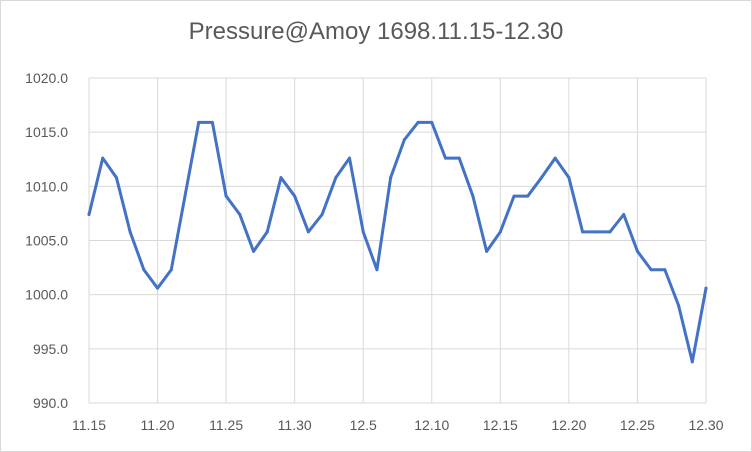 Image resolution: width=752 pixels, height=452 pixels. What do you see at coordinates (363, 425) in the screenshot?
I see `x-tick-label: 12.5` at bounding box center [363, 425].